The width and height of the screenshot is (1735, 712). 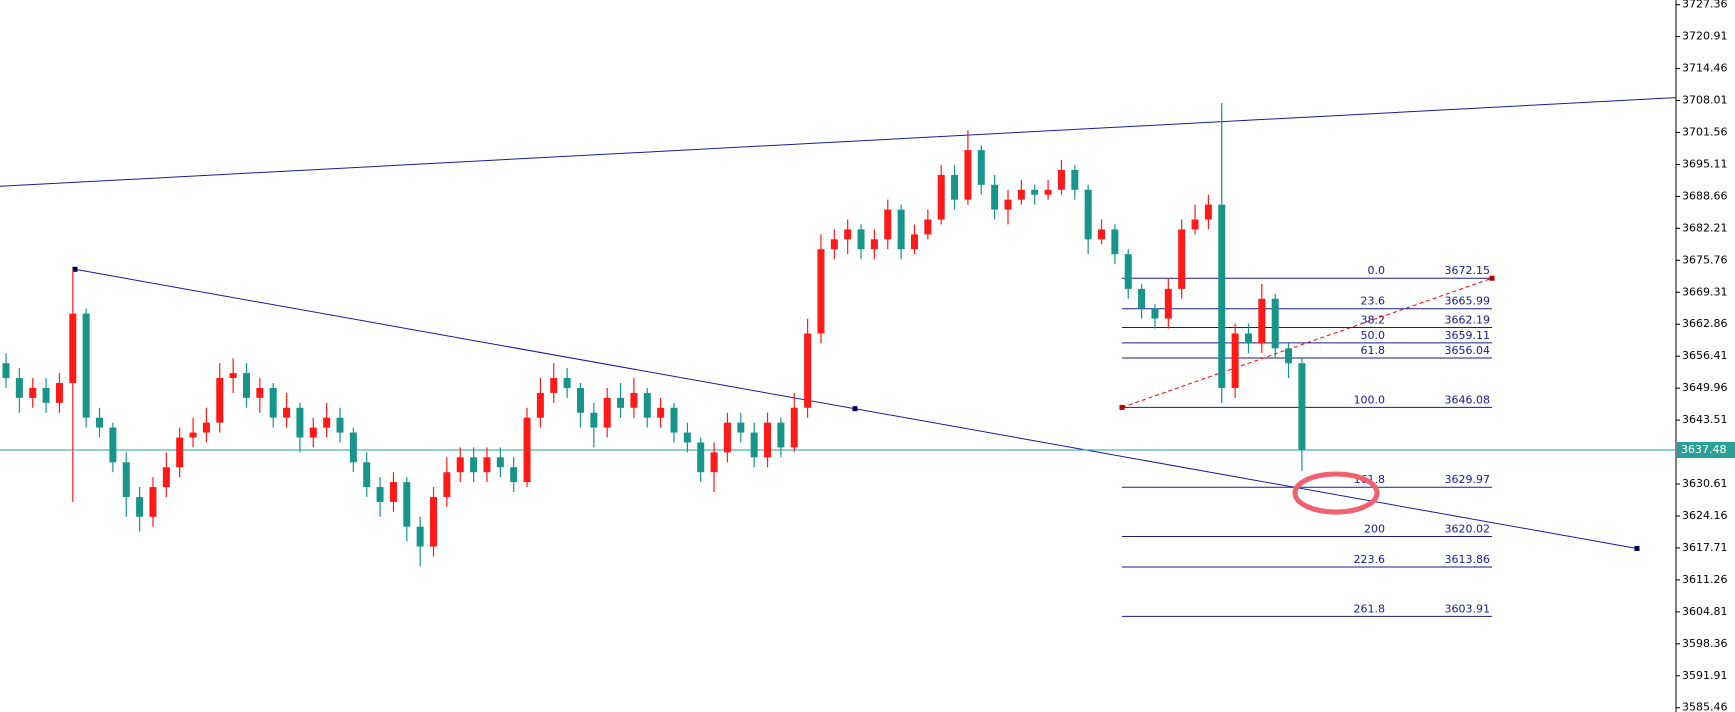 What do you see at coordinates (1705, 195) in the screenshot?
I see `y-tick-label: 3688.66` at bounding box center [1705, 195].